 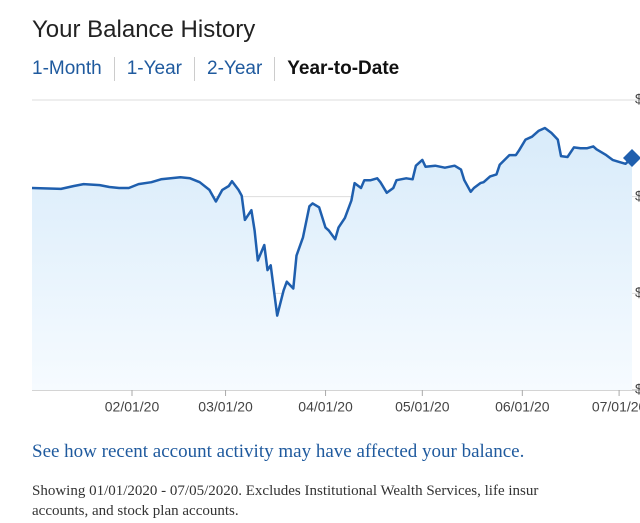 I want to click on x-tick-label: 06/01/20, so click(x=522, y=407).